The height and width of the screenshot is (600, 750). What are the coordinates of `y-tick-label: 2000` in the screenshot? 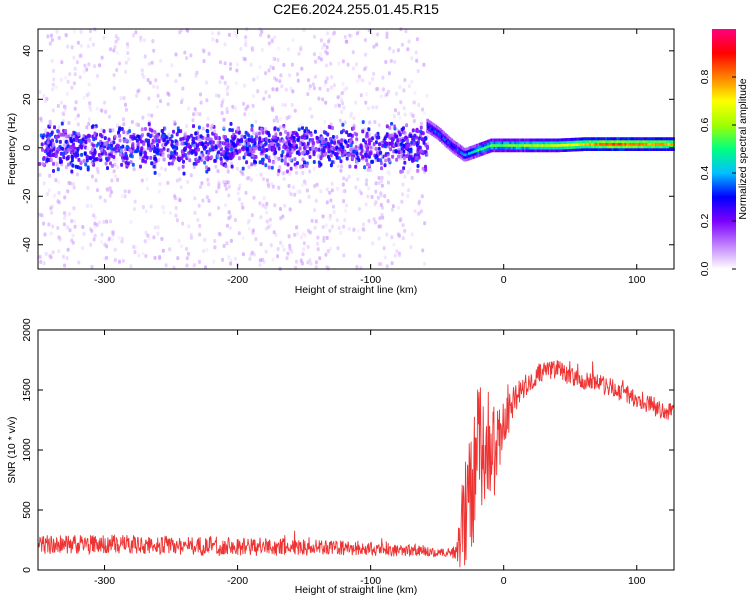 It's located at (27, 330).